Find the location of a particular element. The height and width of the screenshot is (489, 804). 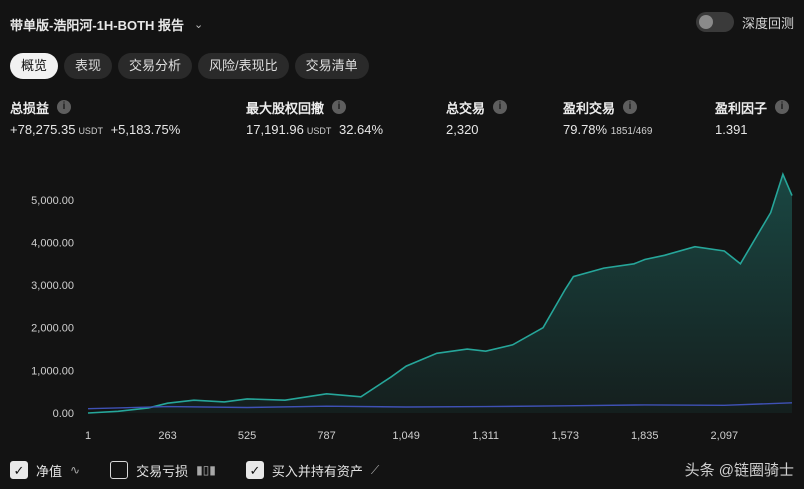

stat-total-pnl: 总损益 i +78,275.35 USDT +5,183.75% is located at coordinates (95, 117).